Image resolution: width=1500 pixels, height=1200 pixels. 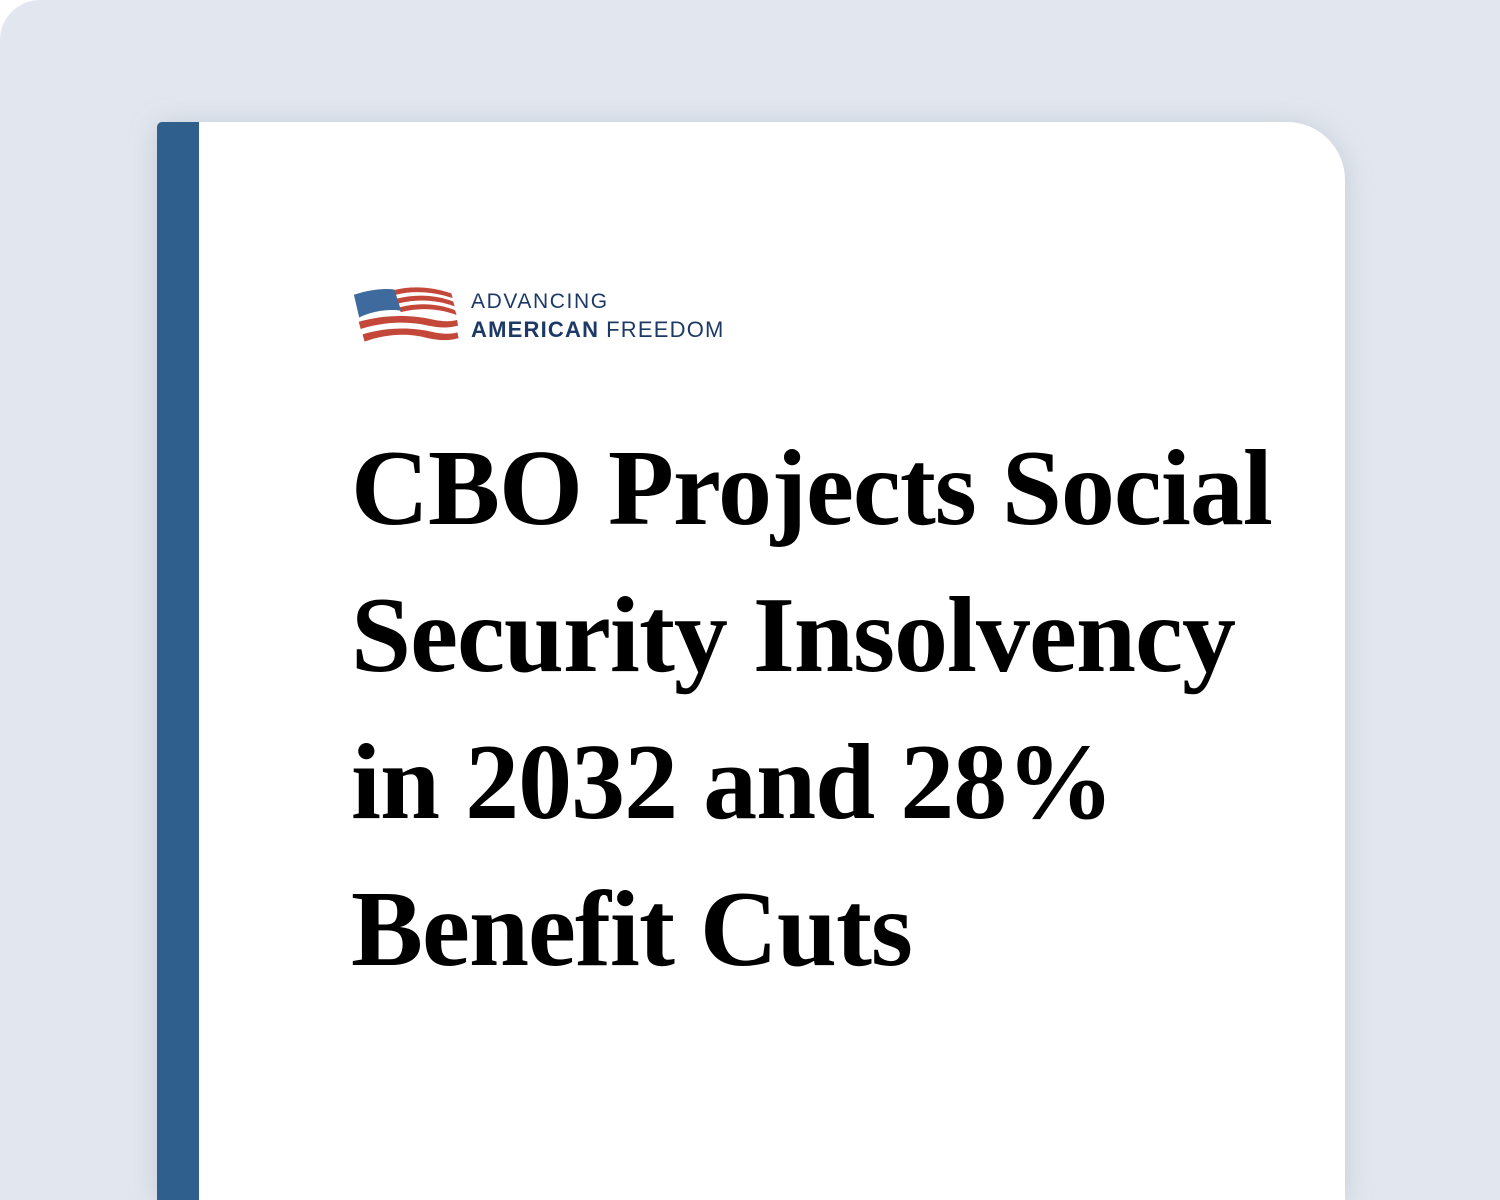 What do you see at coordinates (406, 314) in the screenshot?
I see `us-flag-icon` at bounding box center [406, 314].